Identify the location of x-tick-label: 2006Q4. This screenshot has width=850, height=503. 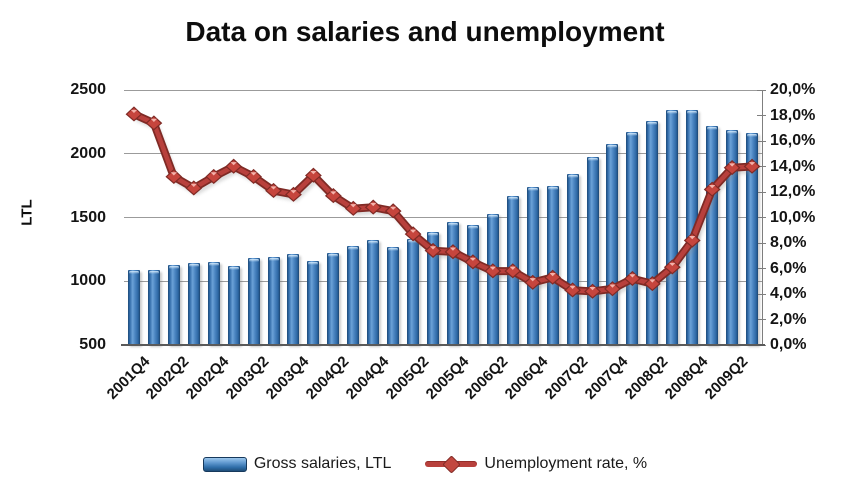
(526, 378).